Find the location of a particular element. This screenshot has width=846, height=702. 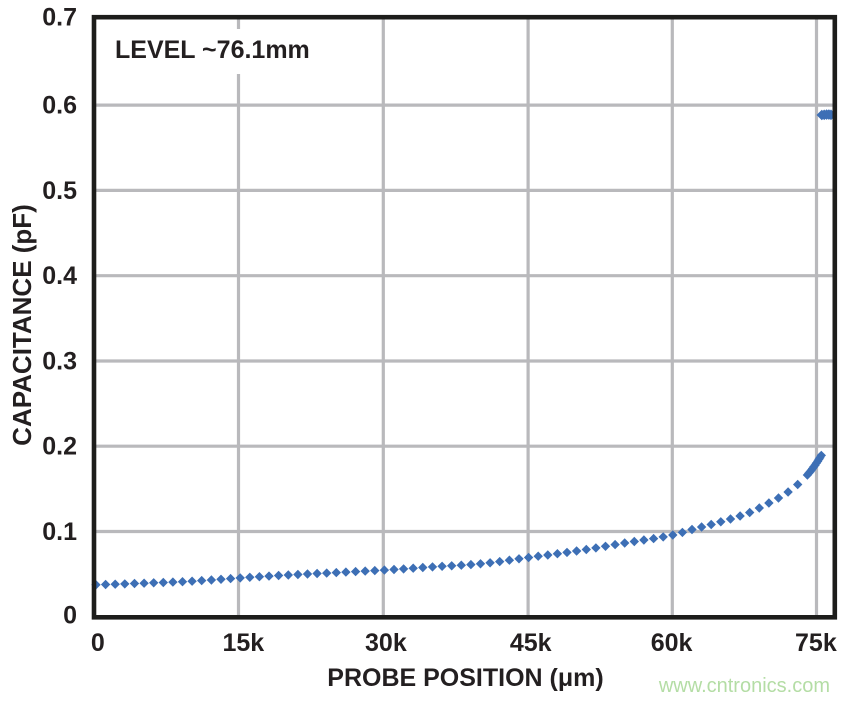

svg-text: 60k is located at coordinates (672, 643).